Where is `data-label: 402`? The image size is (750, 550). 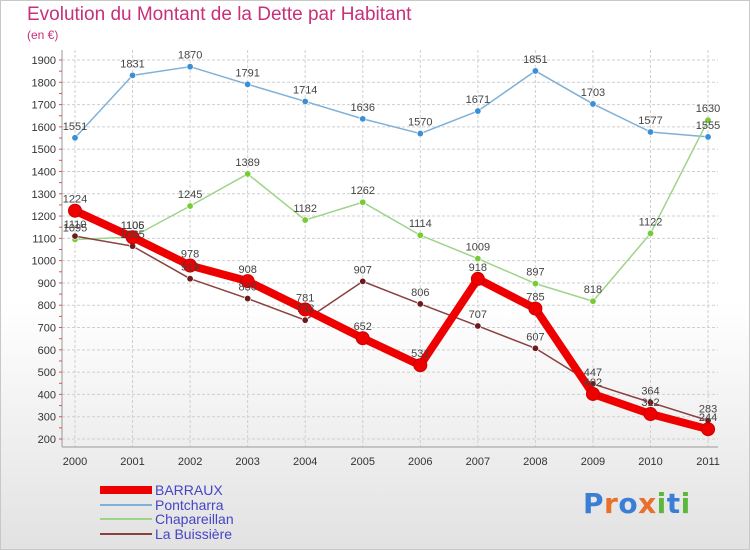 data-label: 402 is located at coordinates (593, 383).